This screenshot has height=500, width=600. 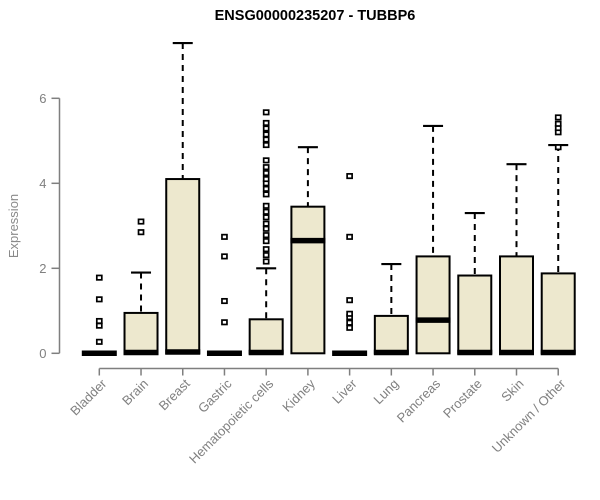 I want to click on x-tick-label: Brain, so click(x=135, y=392).